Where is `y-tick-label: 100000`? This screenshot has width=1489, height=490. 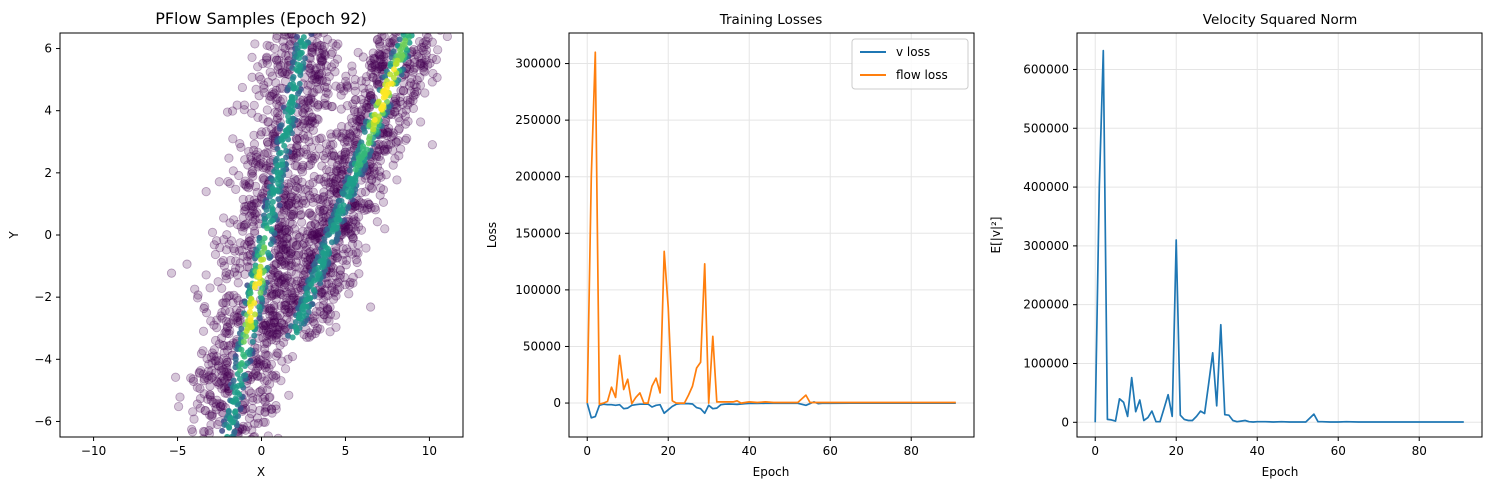 y-tick-label: 100000 is located at coordinates (538, 290).